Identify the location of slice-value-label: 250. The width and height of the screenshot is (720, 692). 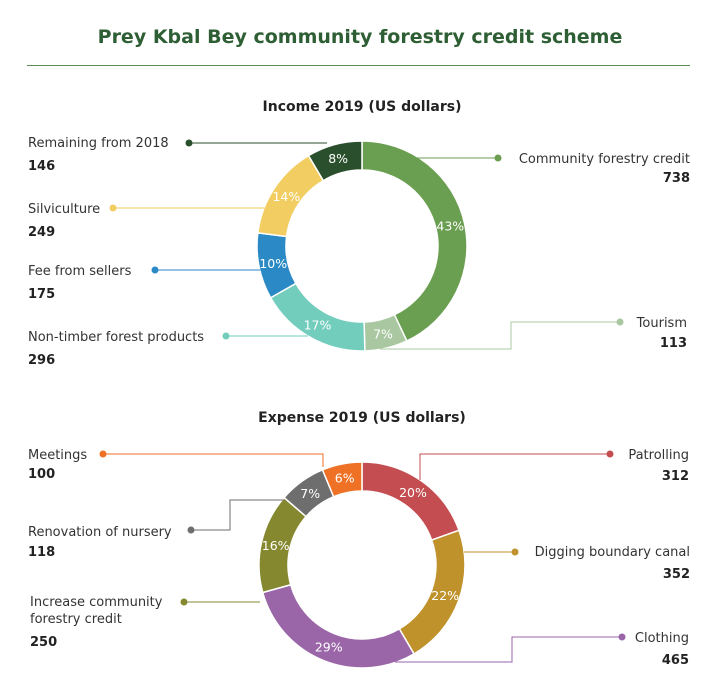
(43, 642).